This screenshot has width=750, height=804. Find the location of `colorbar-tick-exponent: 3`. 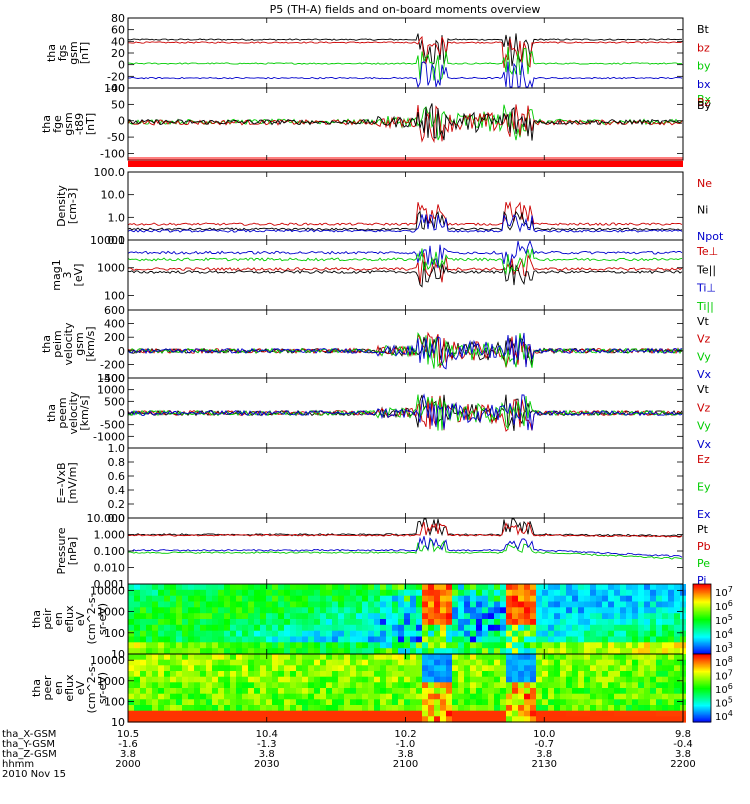

colorbar-tick-exponent: 3 is located at coordinates (730, 645).